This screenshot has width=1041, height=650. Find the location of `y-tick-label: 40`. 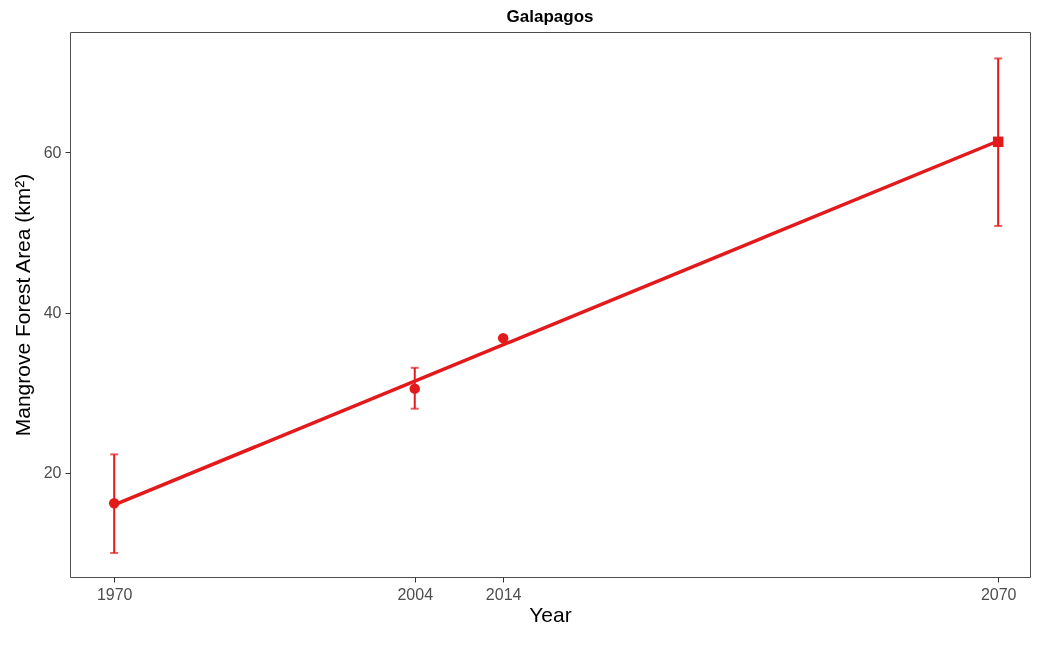

y-tick-label: 40 is located at coordinates (52, 313).